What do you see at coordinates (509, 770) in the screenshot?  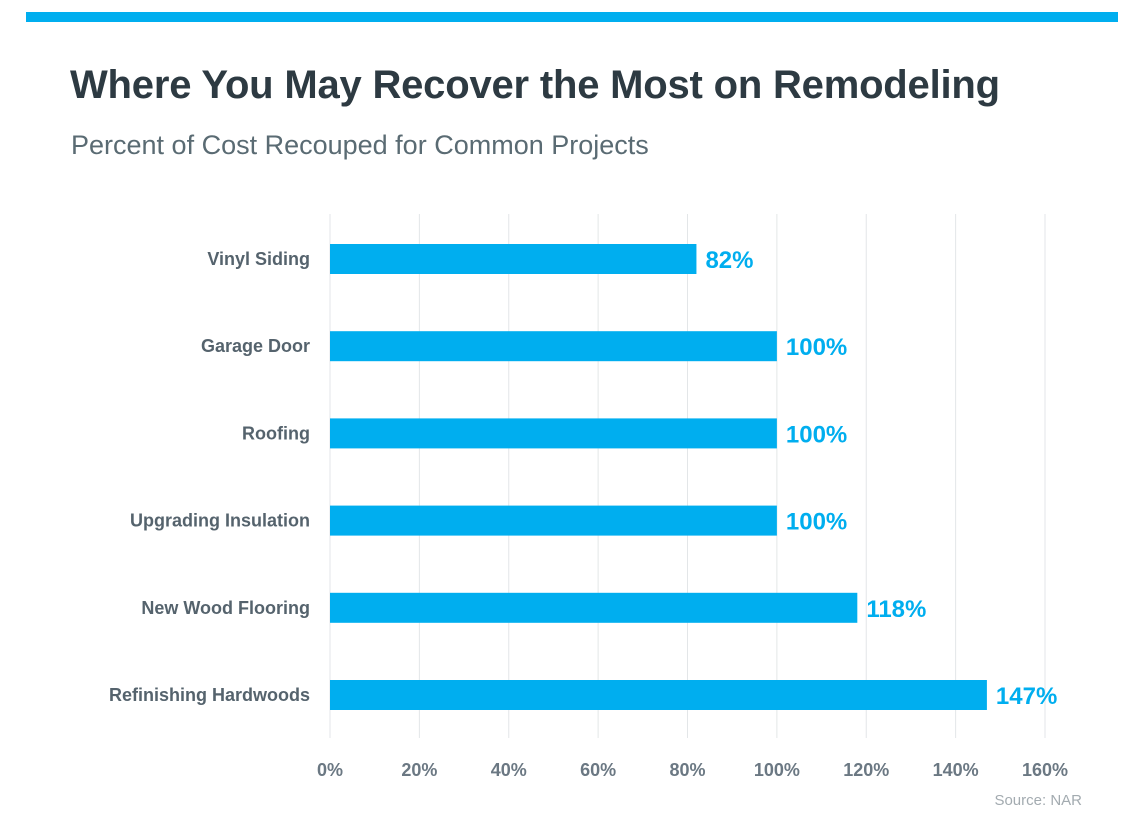 I see `x-tick-label: 40%` at bounding box center [509, 770].